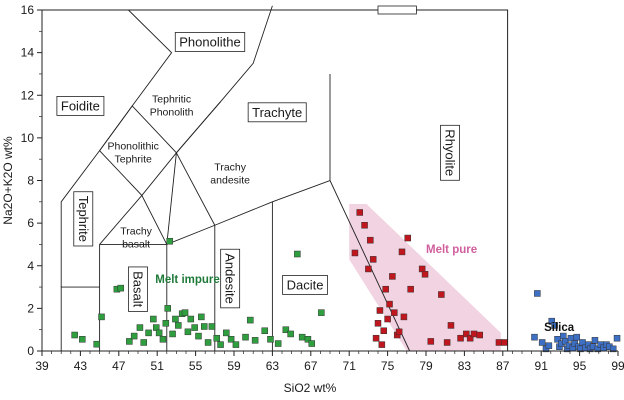 Image resolution: width=624 pixels, height=400 pixels. I want to click on field-foidite: Foidite, so click(80, 106).